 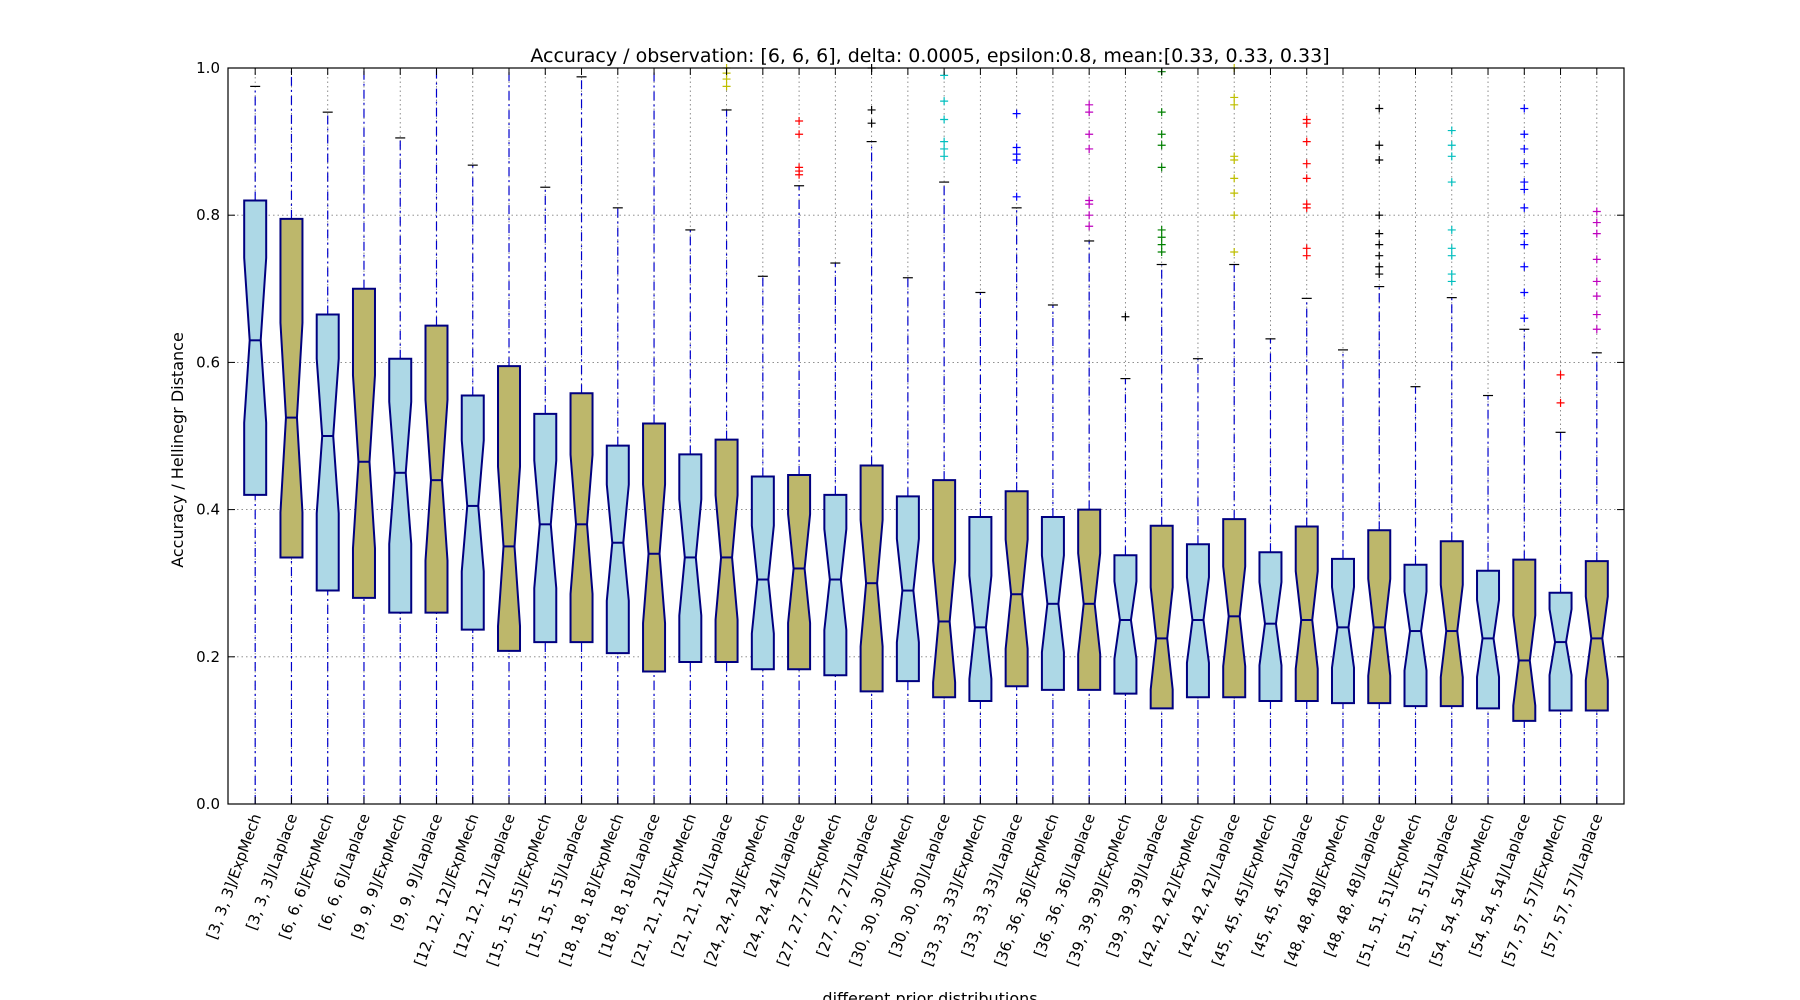 What do you see at coordinates (208, 362) in the screenshot?
I see `y-tick-label: 0.6` at bounding box center [208, 362].